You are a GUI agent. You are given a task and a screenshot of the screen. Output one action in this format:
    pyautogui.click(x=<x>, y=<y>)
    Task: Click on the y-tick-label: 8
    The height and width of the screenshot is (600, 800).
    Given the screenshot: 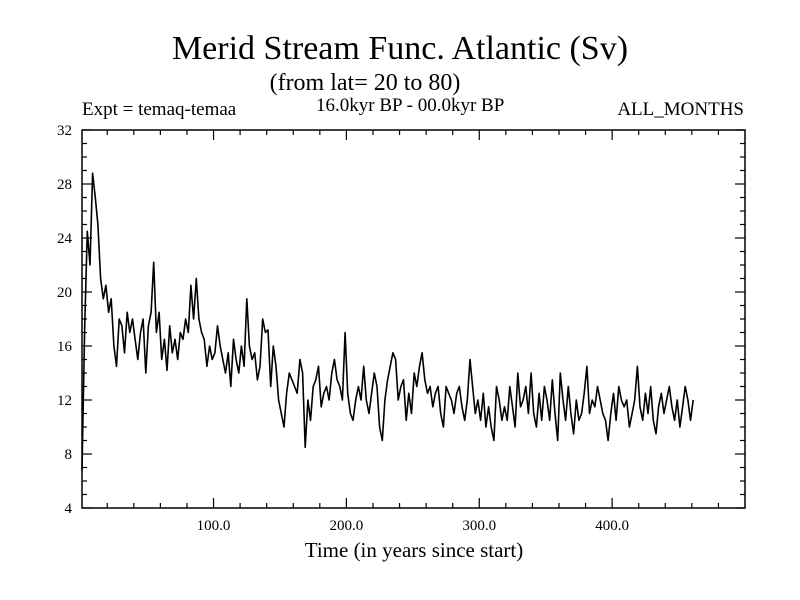 What is the action you would take?
    pyautogui.click(x=69, y=455)
    